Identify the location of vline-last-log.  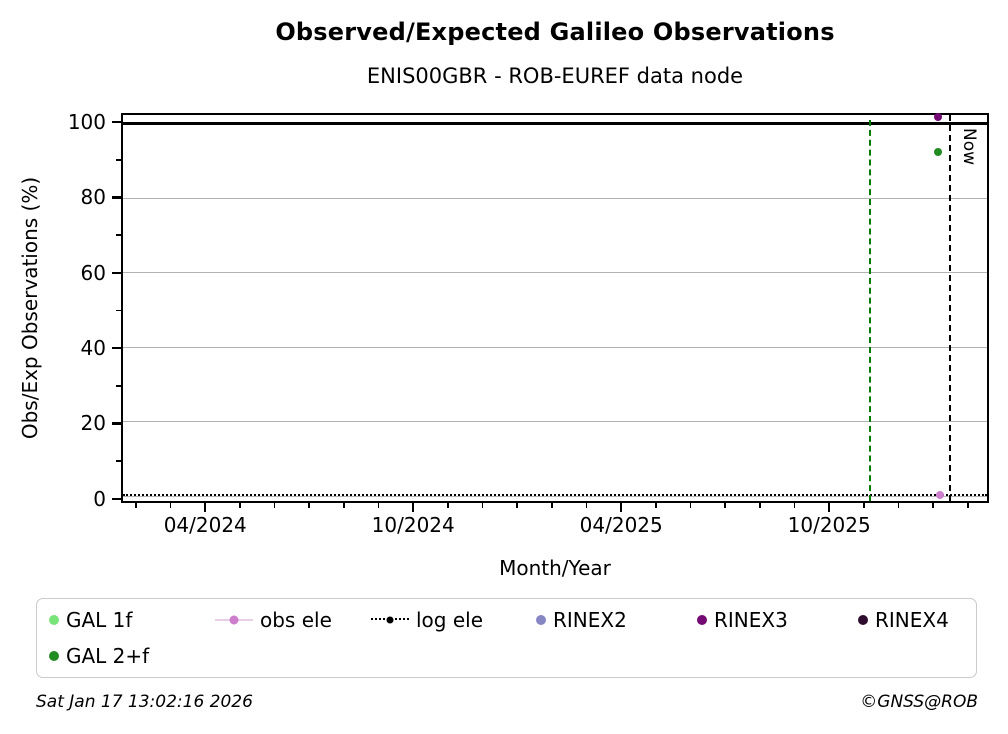
(870, 310).